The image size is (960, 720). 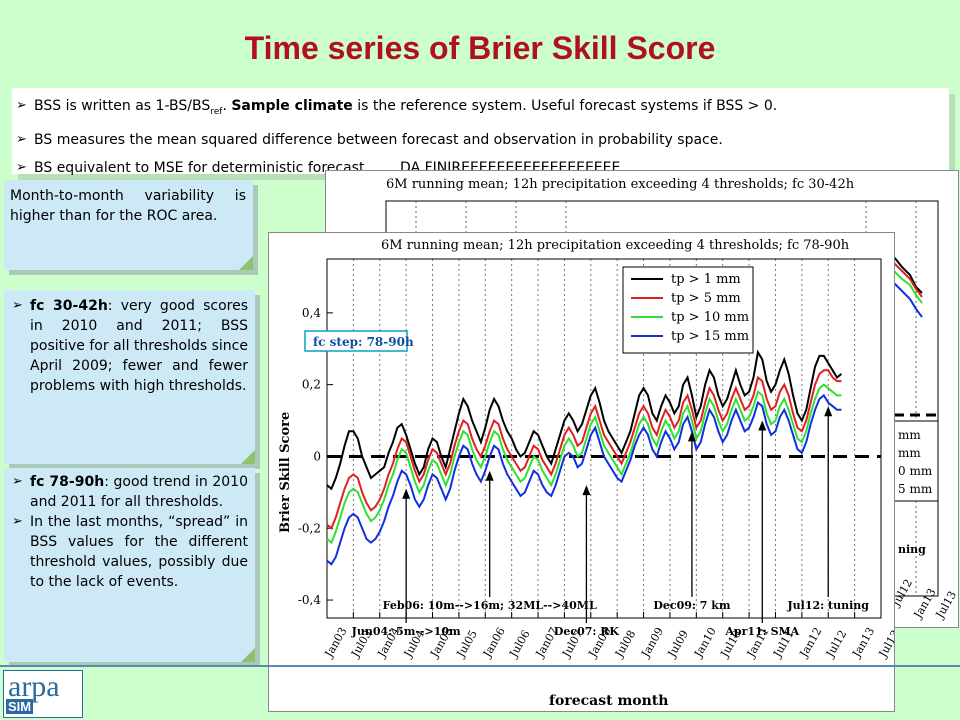 I want to click on x-axis-label: forecast month, so click(x=608, y=701).